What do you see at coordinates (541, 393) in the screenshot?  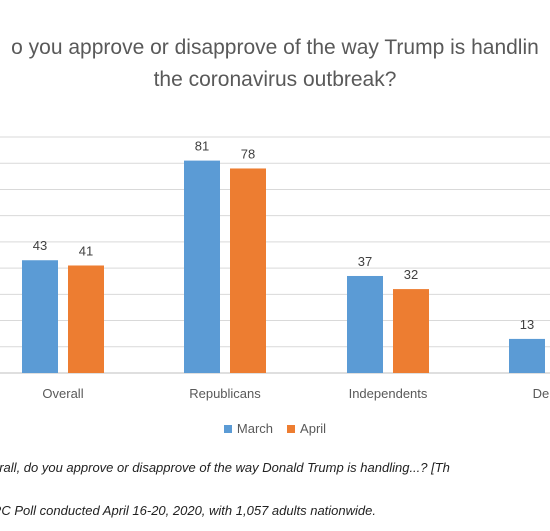 I see `category-label-demo: Demo` at bounding box center [541, 393].